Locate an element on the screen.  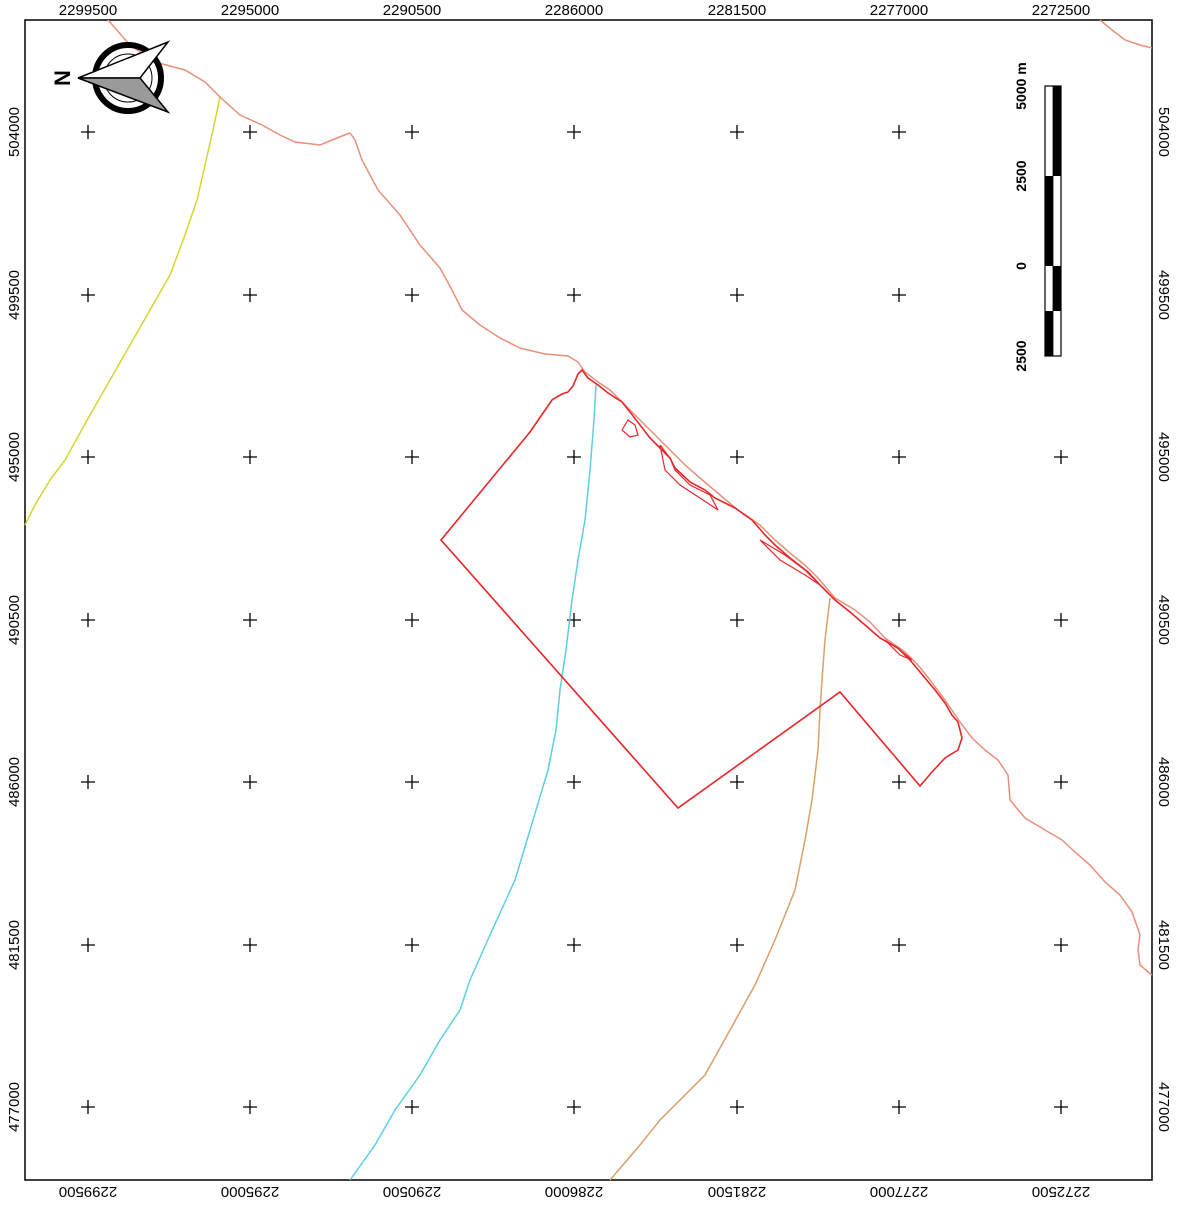
bottom-label-6: 2277000 is located at coordinates (899, 1191).